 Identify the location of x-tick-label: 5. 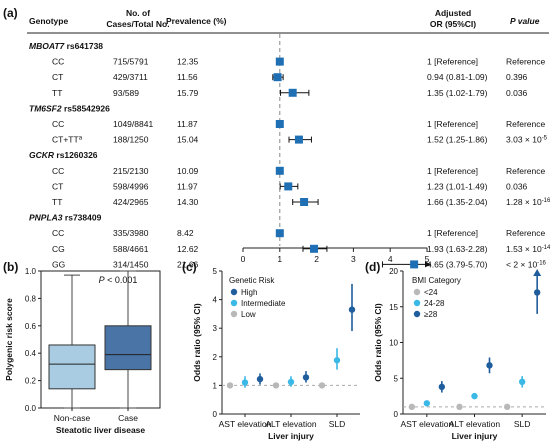
(427, 259).